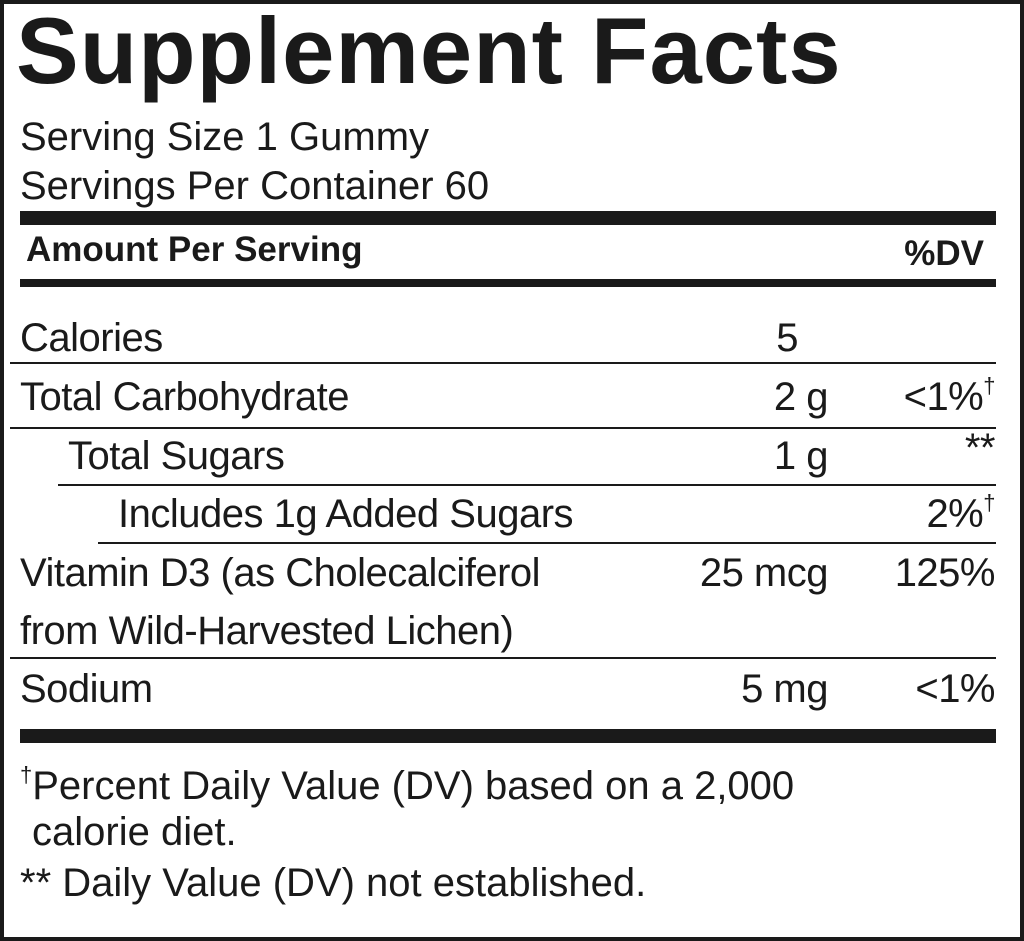 The width and height of the screenshot is (1024, 941). I want to click on nutrient-dv: 125%, so click(945, 573).